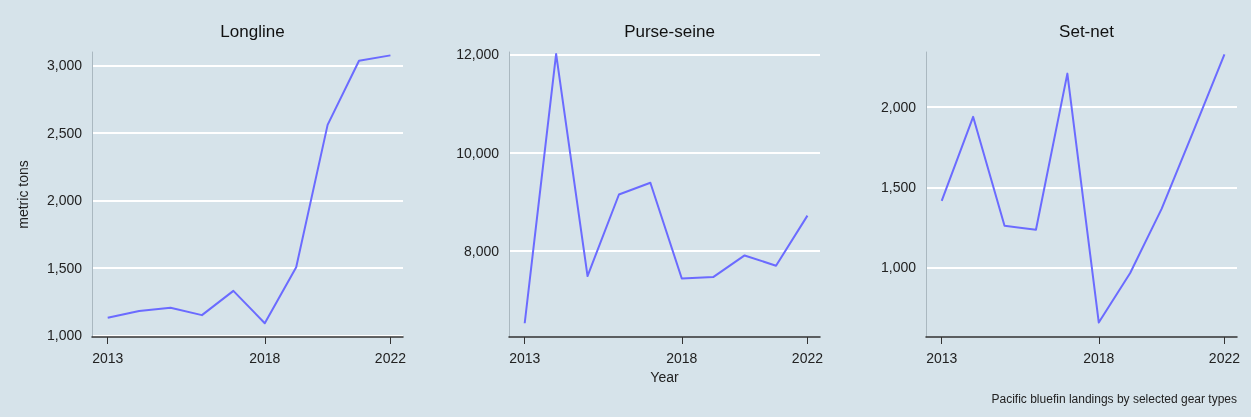 Image resolution: width=1251 pixels, height=417 pixels. What do you see at coordinates (252, 31) in the screenshot?
I see `chart-title: Longline` at bounding box center [252, 31].